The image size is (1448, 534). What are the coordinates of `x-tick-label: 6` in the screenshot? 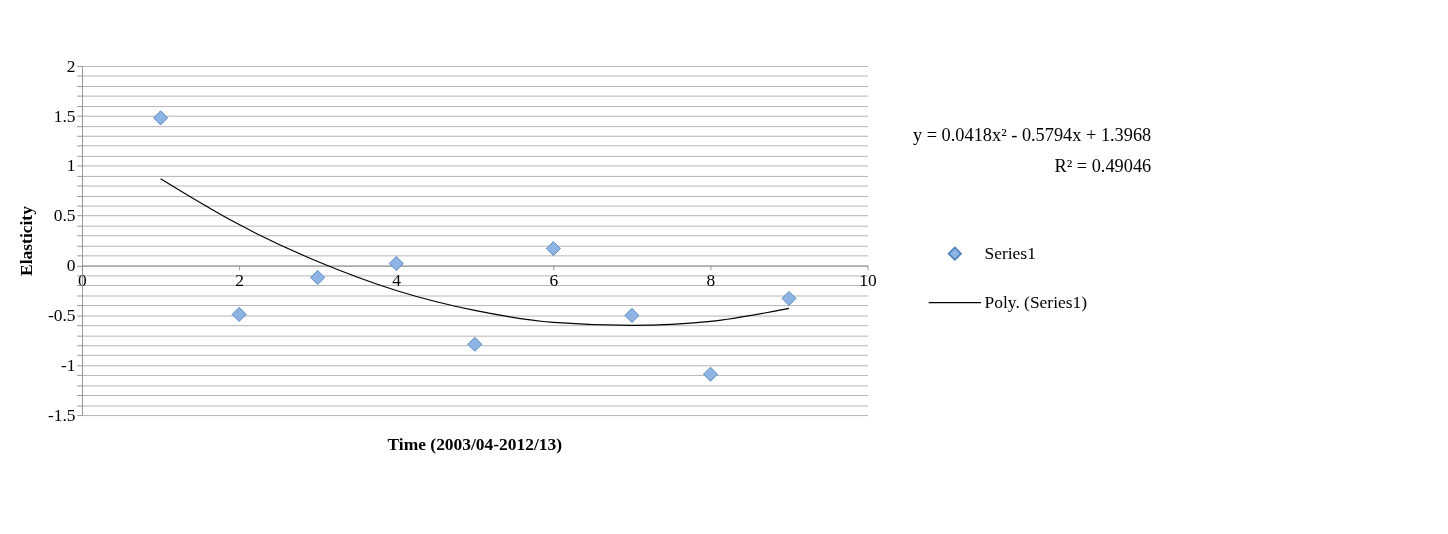 It's located at (554, 280).